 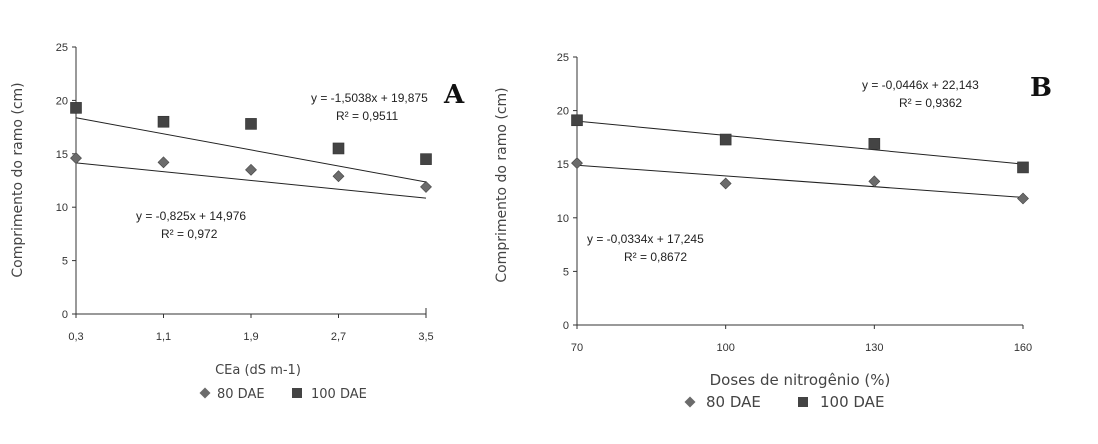 What do you see at coordinates (369, 98) in the screenshot?
I see `trend-equation: y = -1,5038x + 19,875` at bounding box center [369, 98].